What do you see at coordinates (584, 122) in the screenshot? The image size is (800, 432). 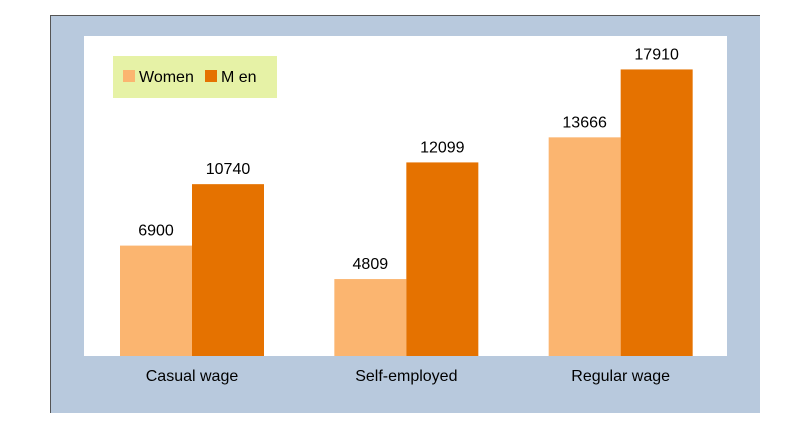 I see `value-label-women-3: 13666` at bounding box center [584, 122].